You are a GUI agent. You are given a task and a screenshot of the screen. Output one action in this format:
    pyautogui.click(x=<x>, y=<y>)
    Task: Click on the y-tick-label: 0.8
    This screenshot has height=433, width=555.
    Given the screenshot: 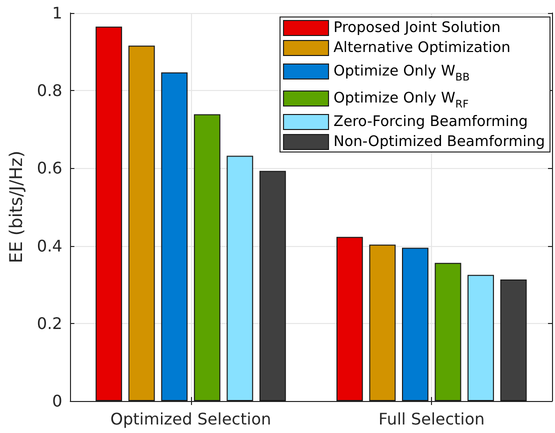 What is the action you would take?
    pyautogui.click(x=49, y=90)
    